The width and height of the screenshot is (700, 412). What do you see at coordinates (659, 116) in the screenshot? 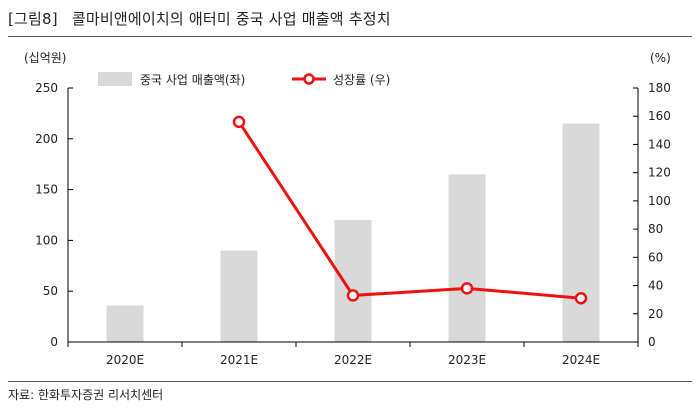
I see `right-tick-label: 160` at bounding box center [659, 116].